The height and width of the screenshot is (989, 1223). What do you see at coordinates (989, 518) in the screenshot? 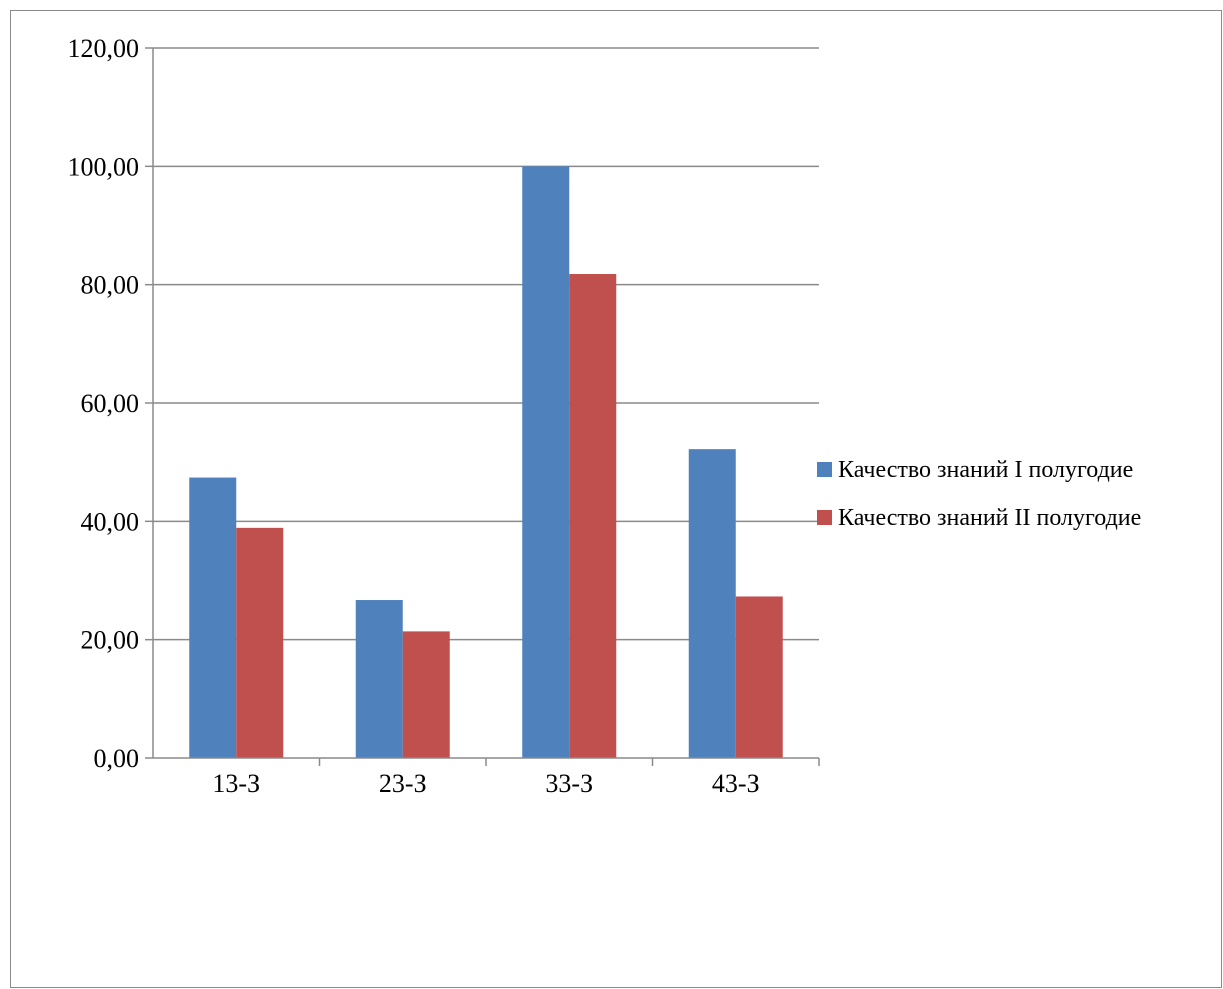
I see `legend-label: Качество знаний II полугодие` at bounding box center [989, 518].